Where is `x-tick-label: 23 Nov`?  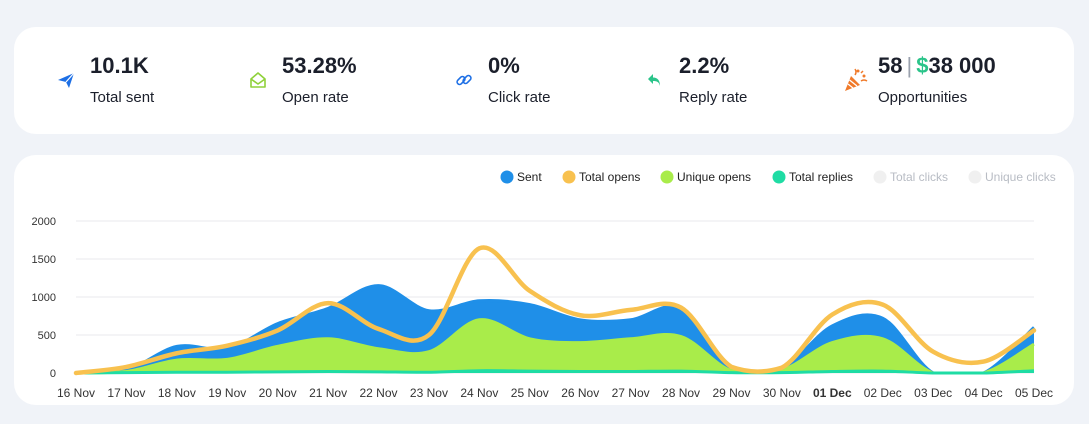 x-tick-label: 23 Nov is located at coordinates (429, 393).